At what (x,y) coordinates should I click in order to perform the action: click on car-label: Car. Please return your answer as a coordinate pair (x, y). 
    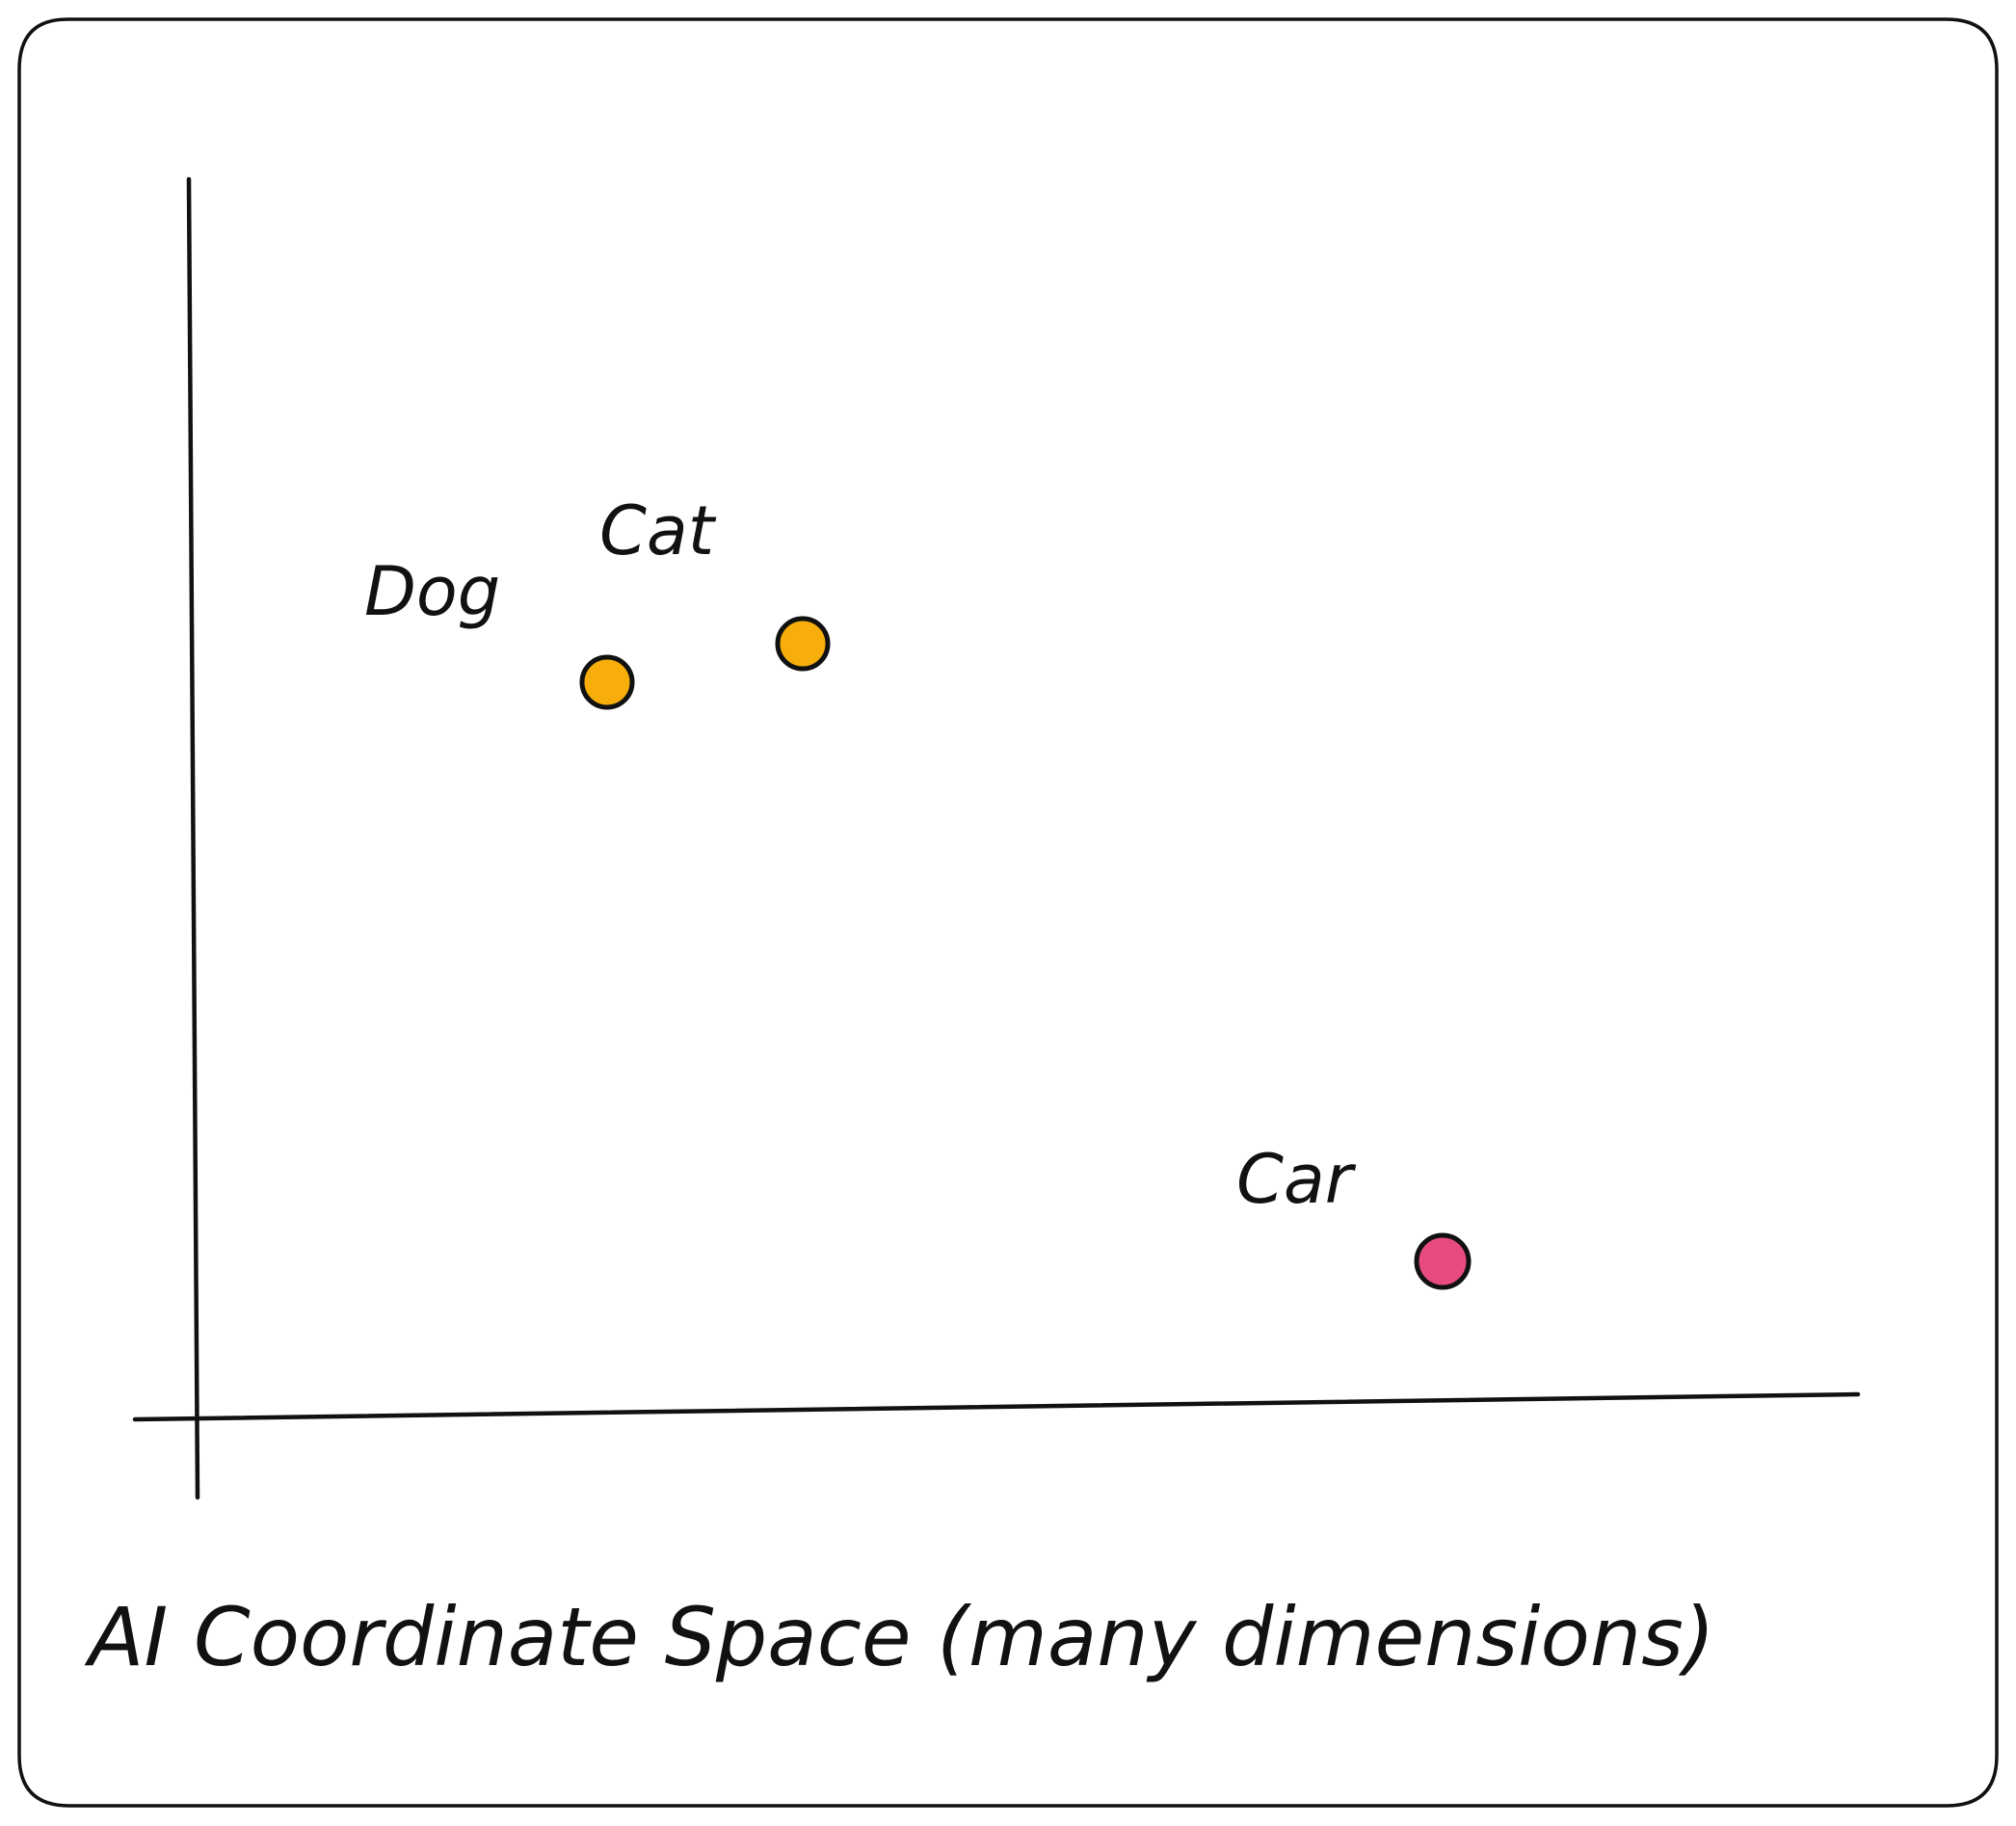
    Looking at the image, I should click on (1297, 1179).